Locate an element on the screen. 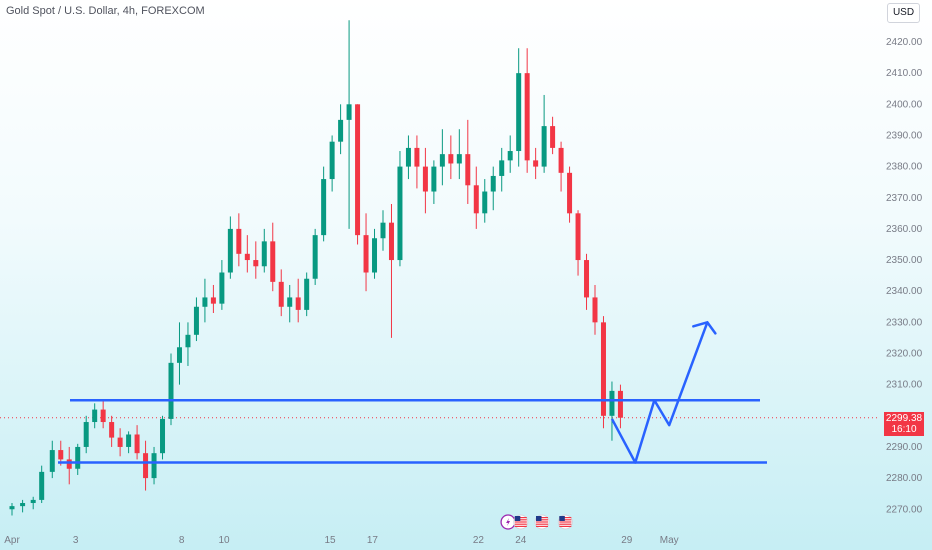 The height and width of the screenshot is (550, 932). last-price-badge: 2299.38 16:10 is located at coordinates (904, 424).